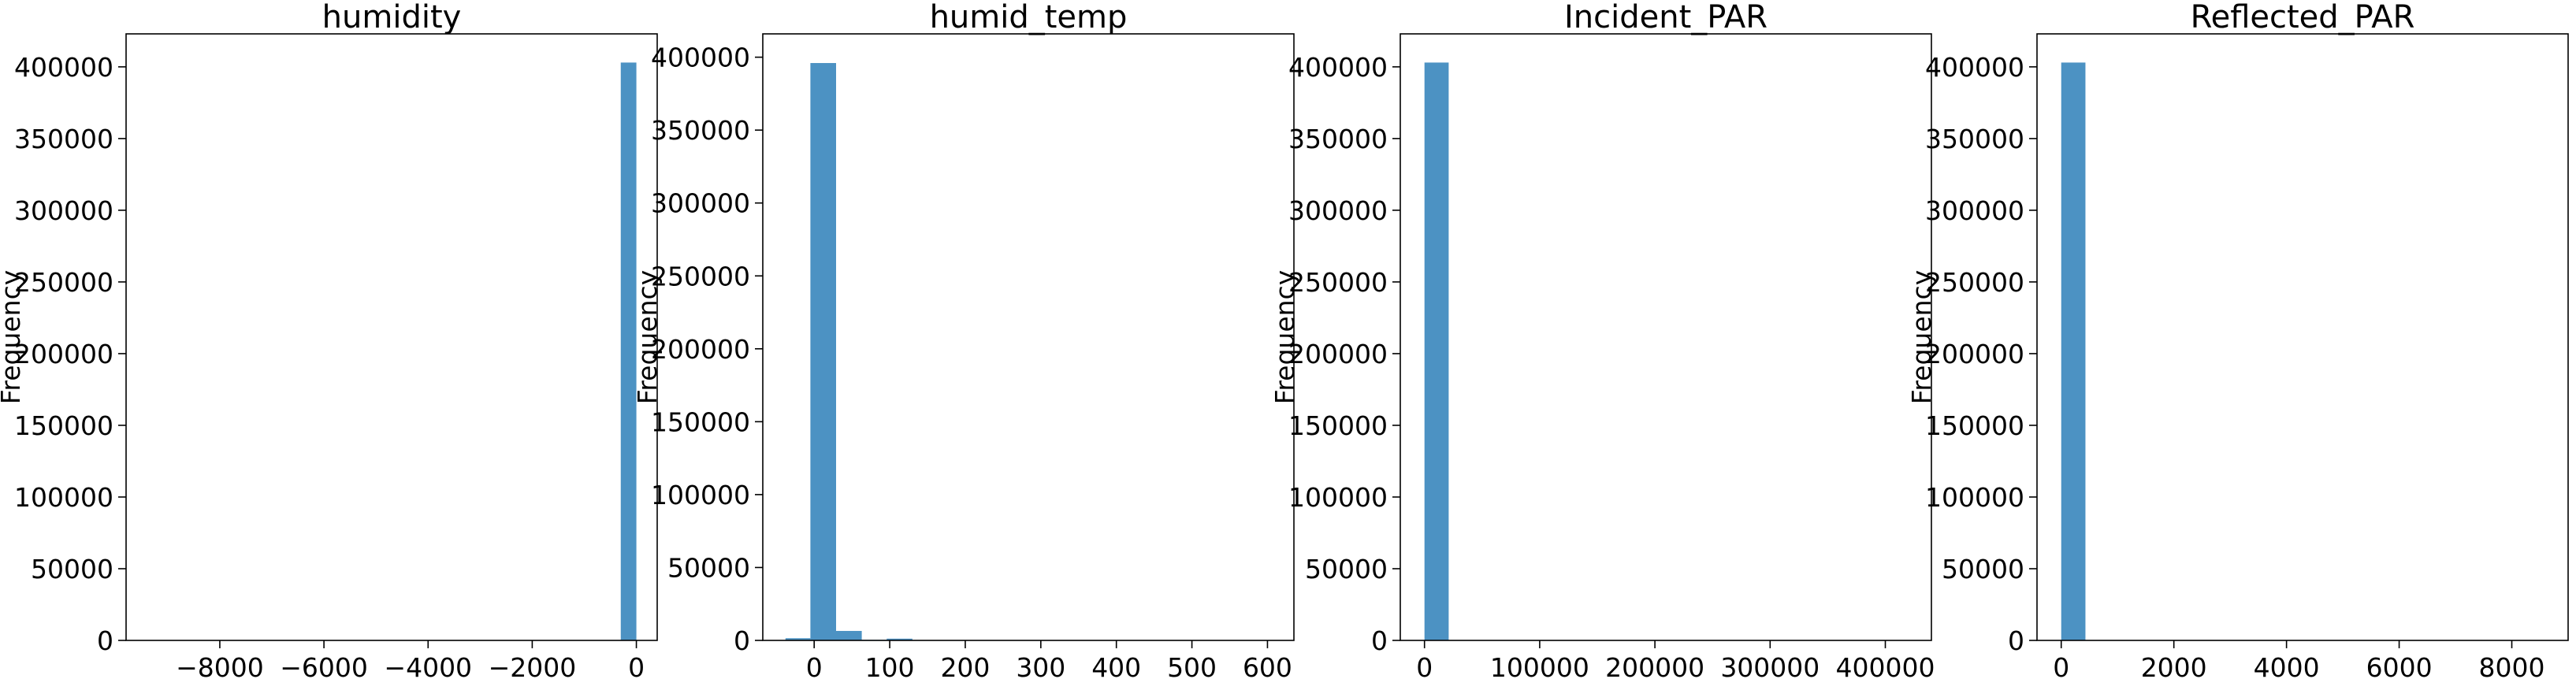  I want to click on chart-3-xtick-label: 200000, so click(1654, 665).